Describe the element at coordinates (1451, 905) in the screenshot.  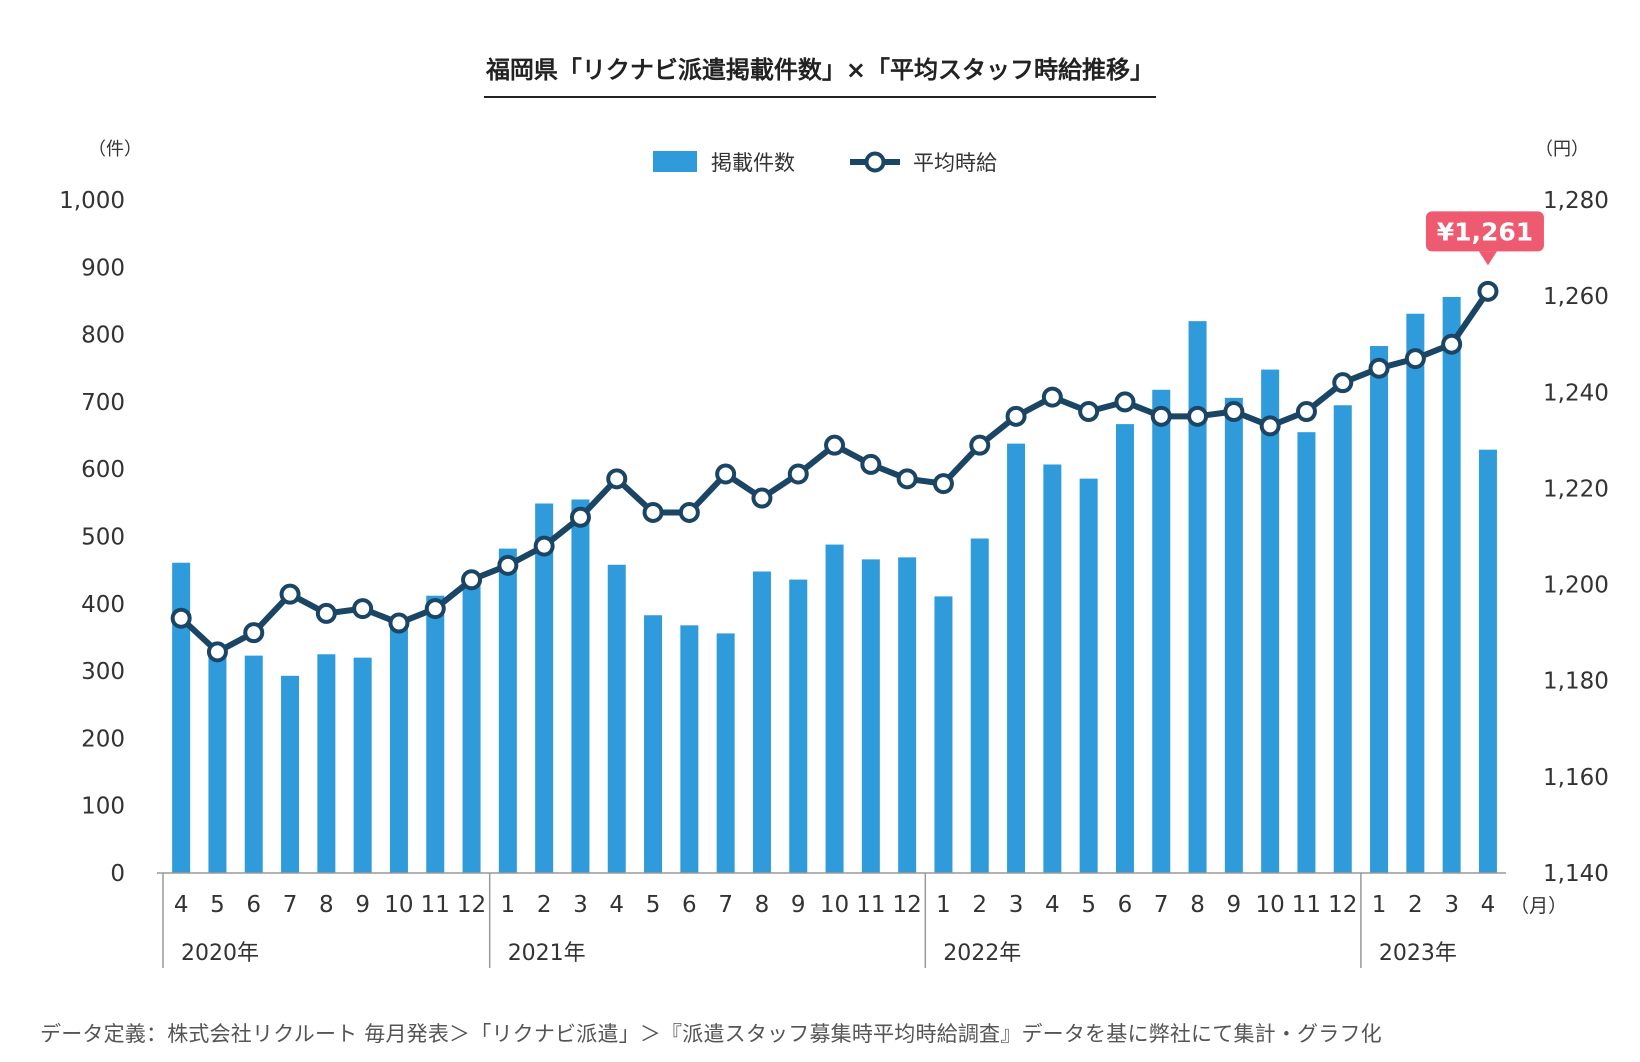
I see `month-label: 3` at that location.